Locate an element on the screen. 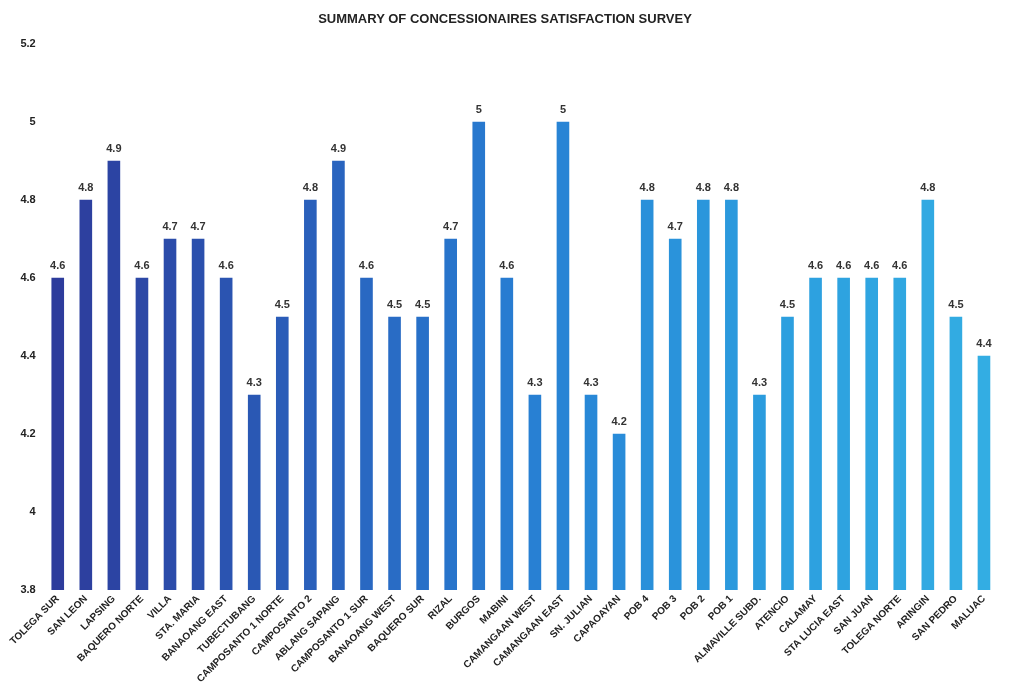 This screenshot has height=698, width=1019. y-tick-label: 3.8 is located at coordinates (28, 588).